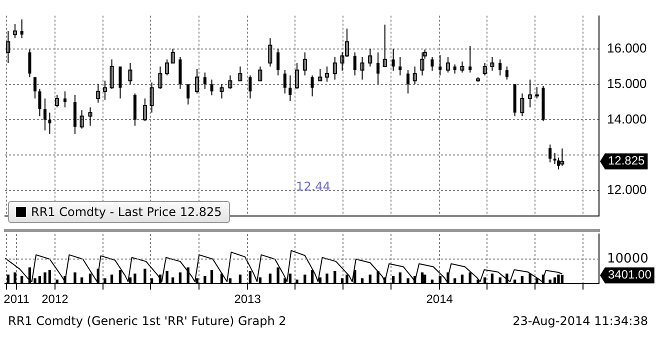 The width and height of the screenshot is (656, 350). Describe the element at coordinates (440, 299) in the screenshot. I see `x-tick-label: 2014` at that location.